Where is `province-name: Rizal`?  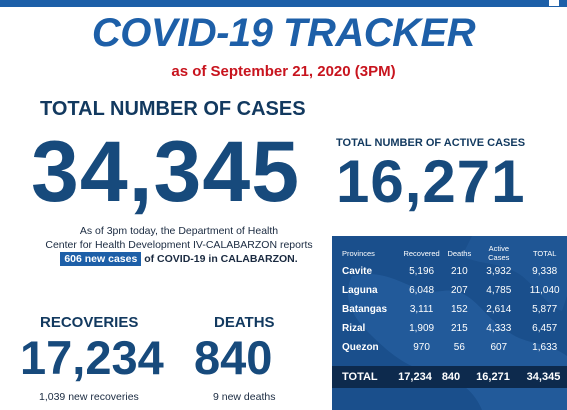
province-name: Rizal is located at coordinates (354, 328).